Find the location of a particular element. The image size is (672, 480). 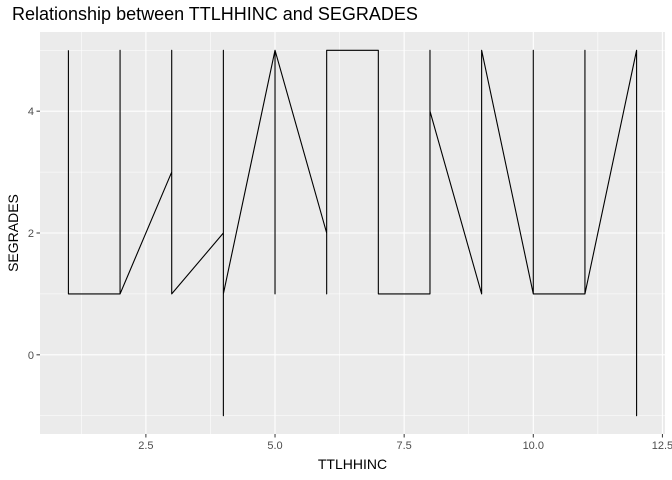

x-tick-label: 10.0 is located at coordinates (533, 446).